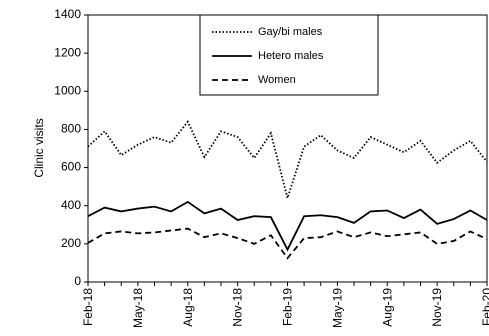 This screenshot has width=489, height=336. What do you see at coordinates (337, 308) in the screenshot?
I see `x-tick-label: May-19` at bounding box center [337, 308].